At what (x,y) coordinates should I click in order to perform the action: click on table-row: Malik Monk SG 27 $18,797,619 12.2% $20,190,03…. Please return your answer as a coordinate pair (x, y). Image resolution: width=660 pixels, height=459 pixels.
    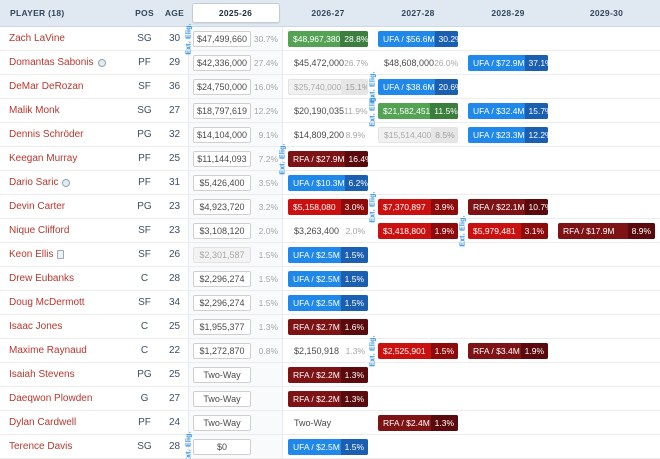
    Looking at the image, I should click on (330, 110).